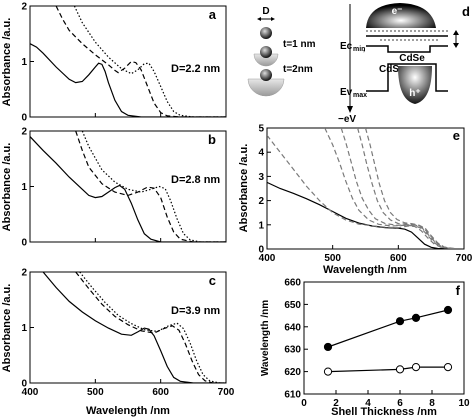 The height and width of the screenshot is (419, 474). Describe the element at coordinates (95, 392) in the screenshot. I see `panel-c-xtick-label: 500` at that location.